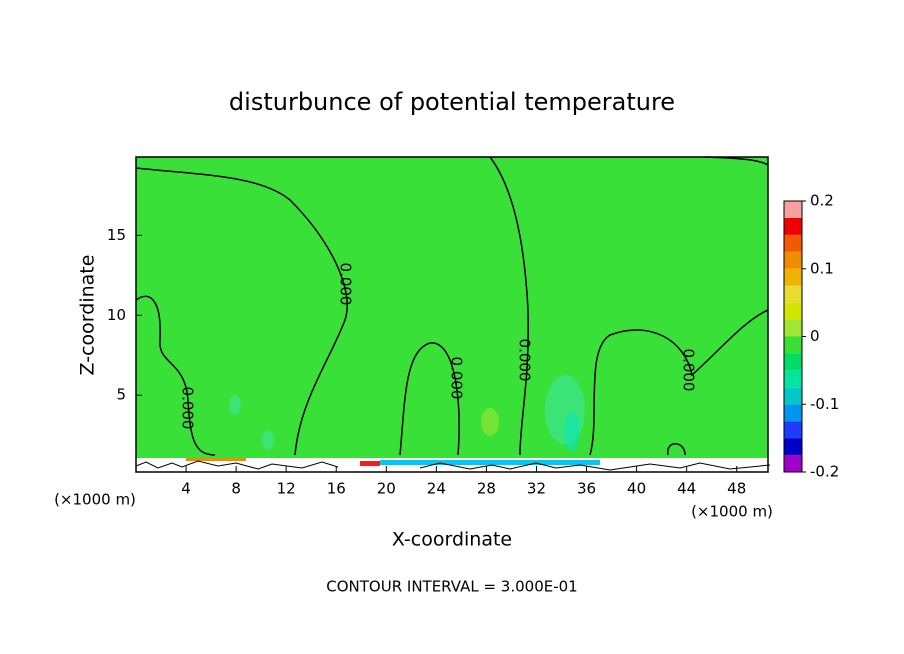  I want to click on x-tick-label: 4, so click(186, 489).